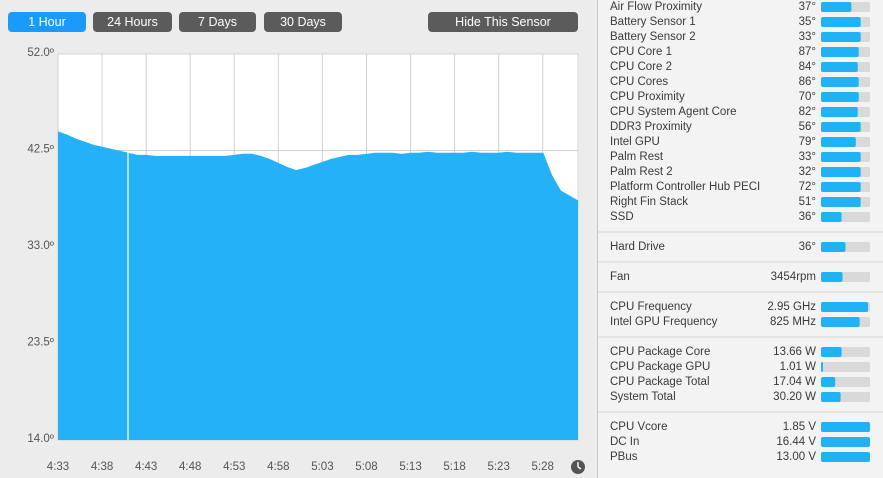  What do you see at coordinates (639, 82) in the screenshot?
I see `sensor-name: CPU Cores` at bounding box center [639, 82].